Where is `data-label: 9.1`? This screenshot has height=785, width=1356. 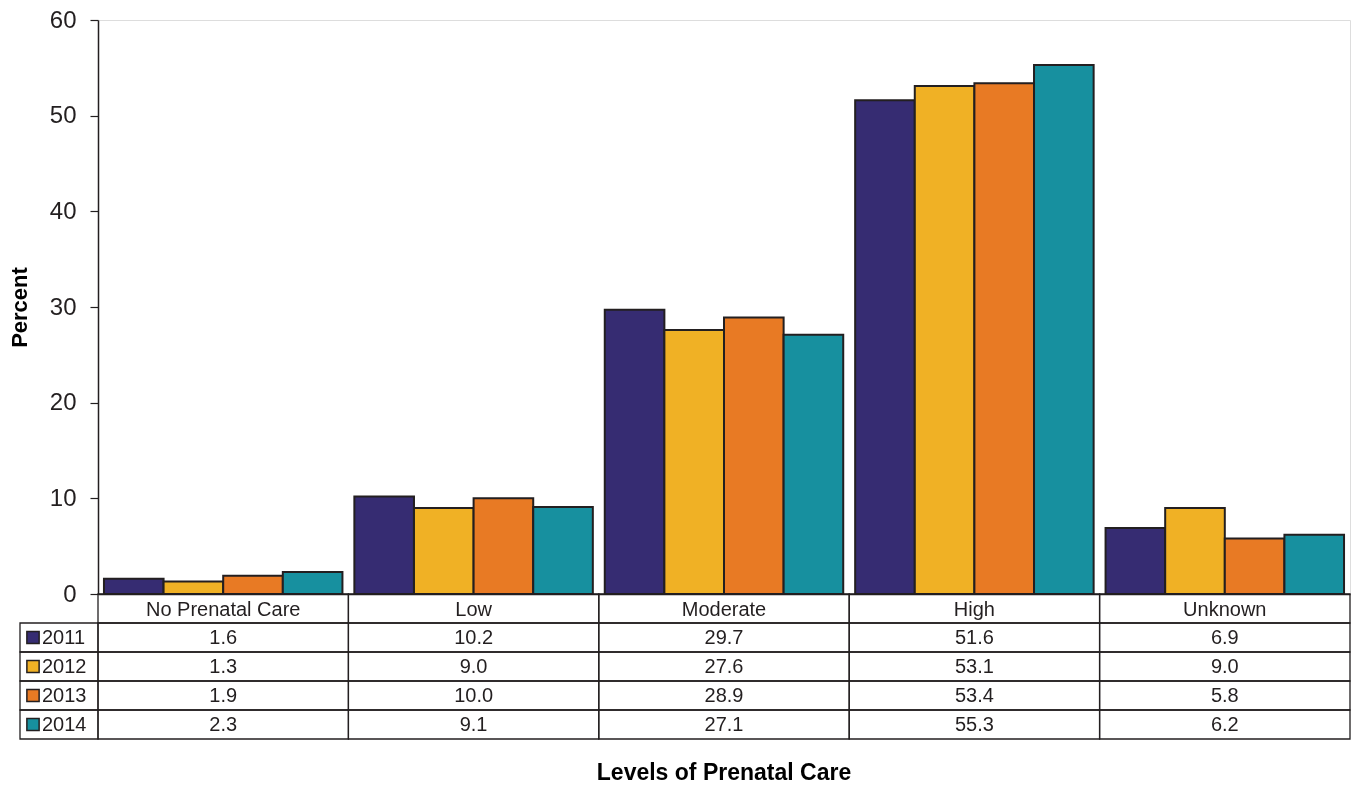
data-label: 9.1 is located at coordinates (473, 723).